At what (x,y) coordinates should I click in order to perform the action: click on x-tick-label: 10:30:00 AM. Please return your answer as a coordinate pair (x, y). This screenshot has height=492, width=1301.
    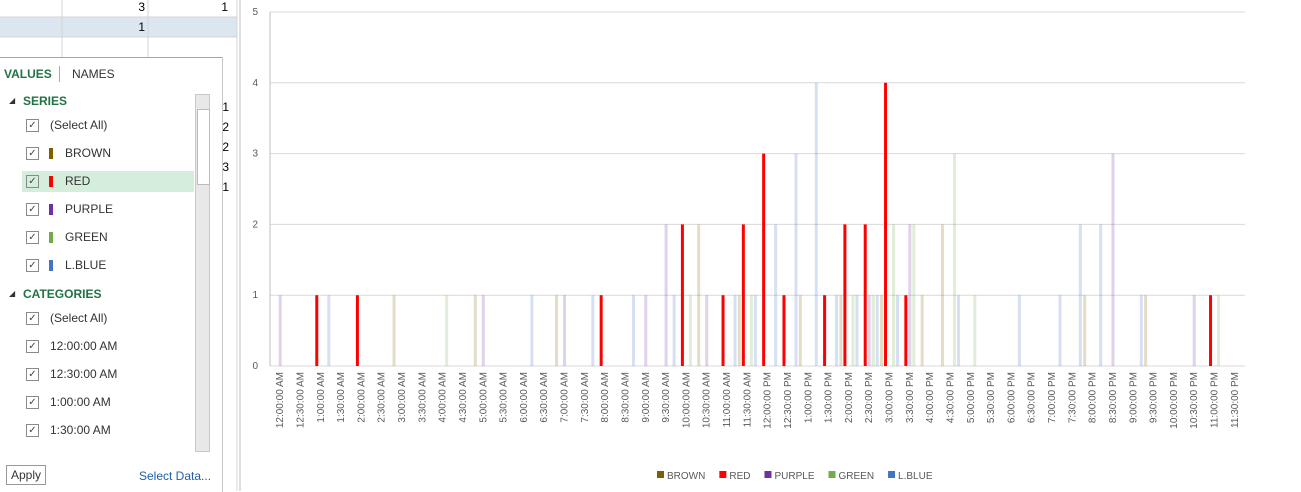
    Looking at the image, I should click on (707, 400).